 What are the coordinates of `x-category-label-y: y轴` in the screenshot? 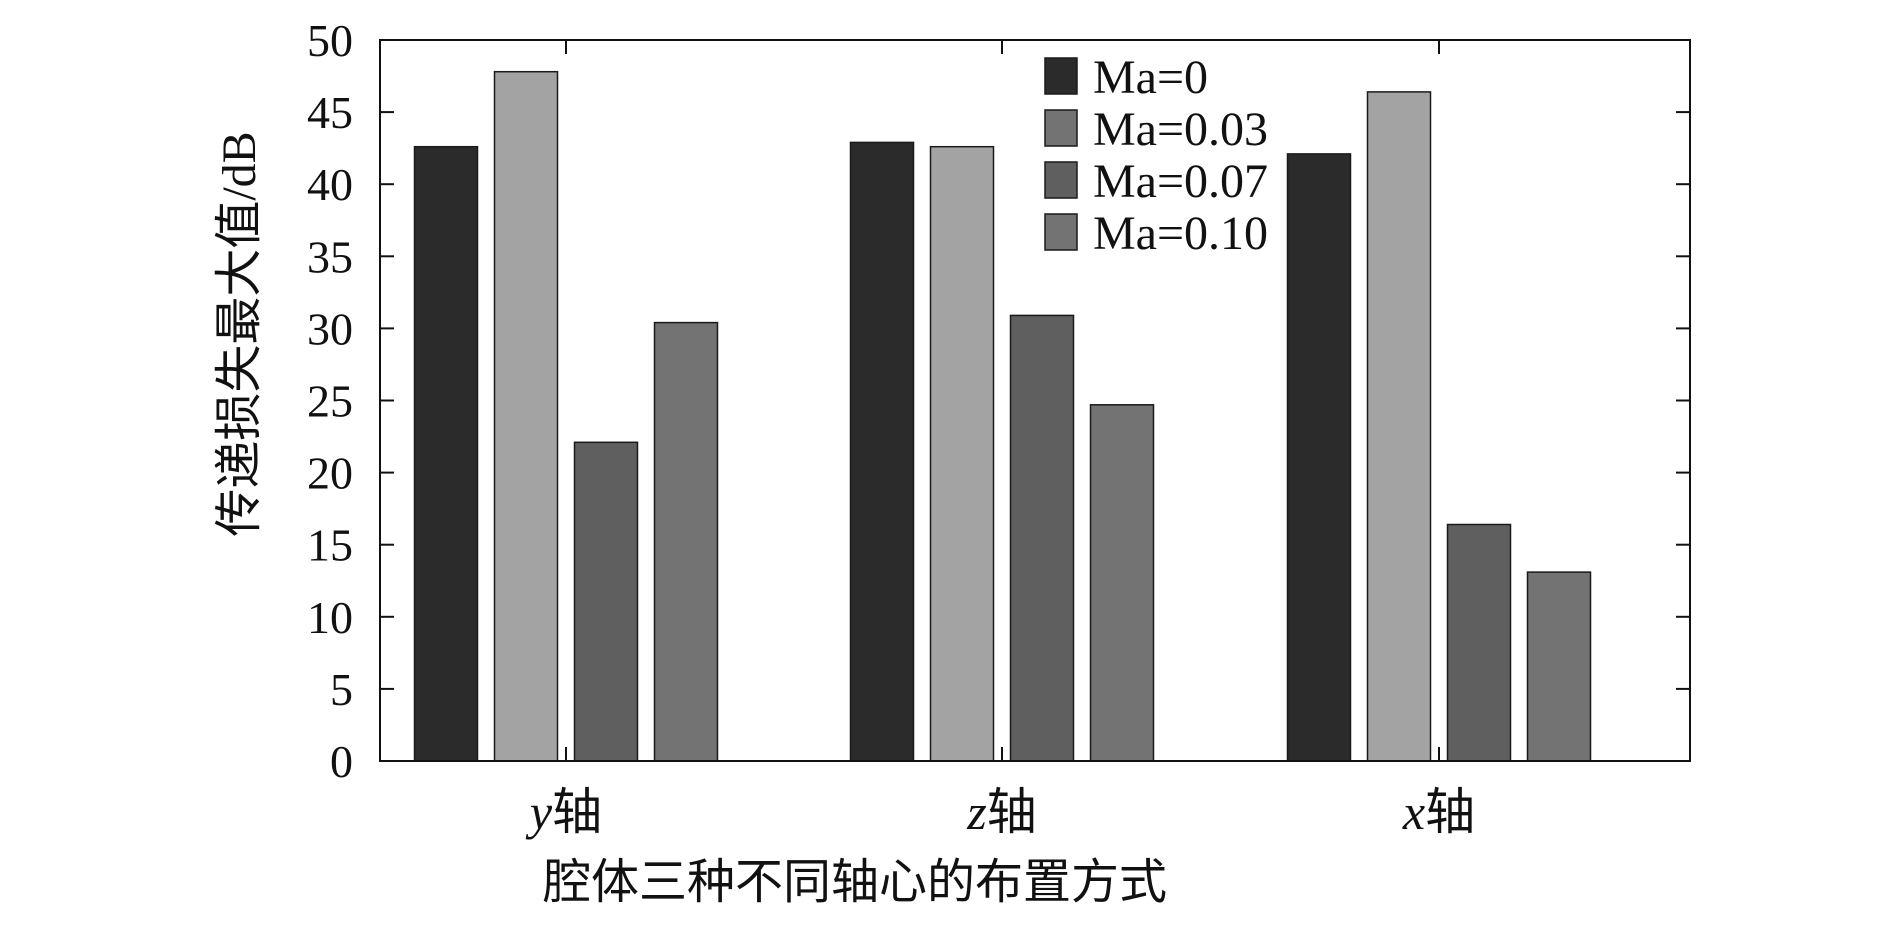 It's located at (563, 812).